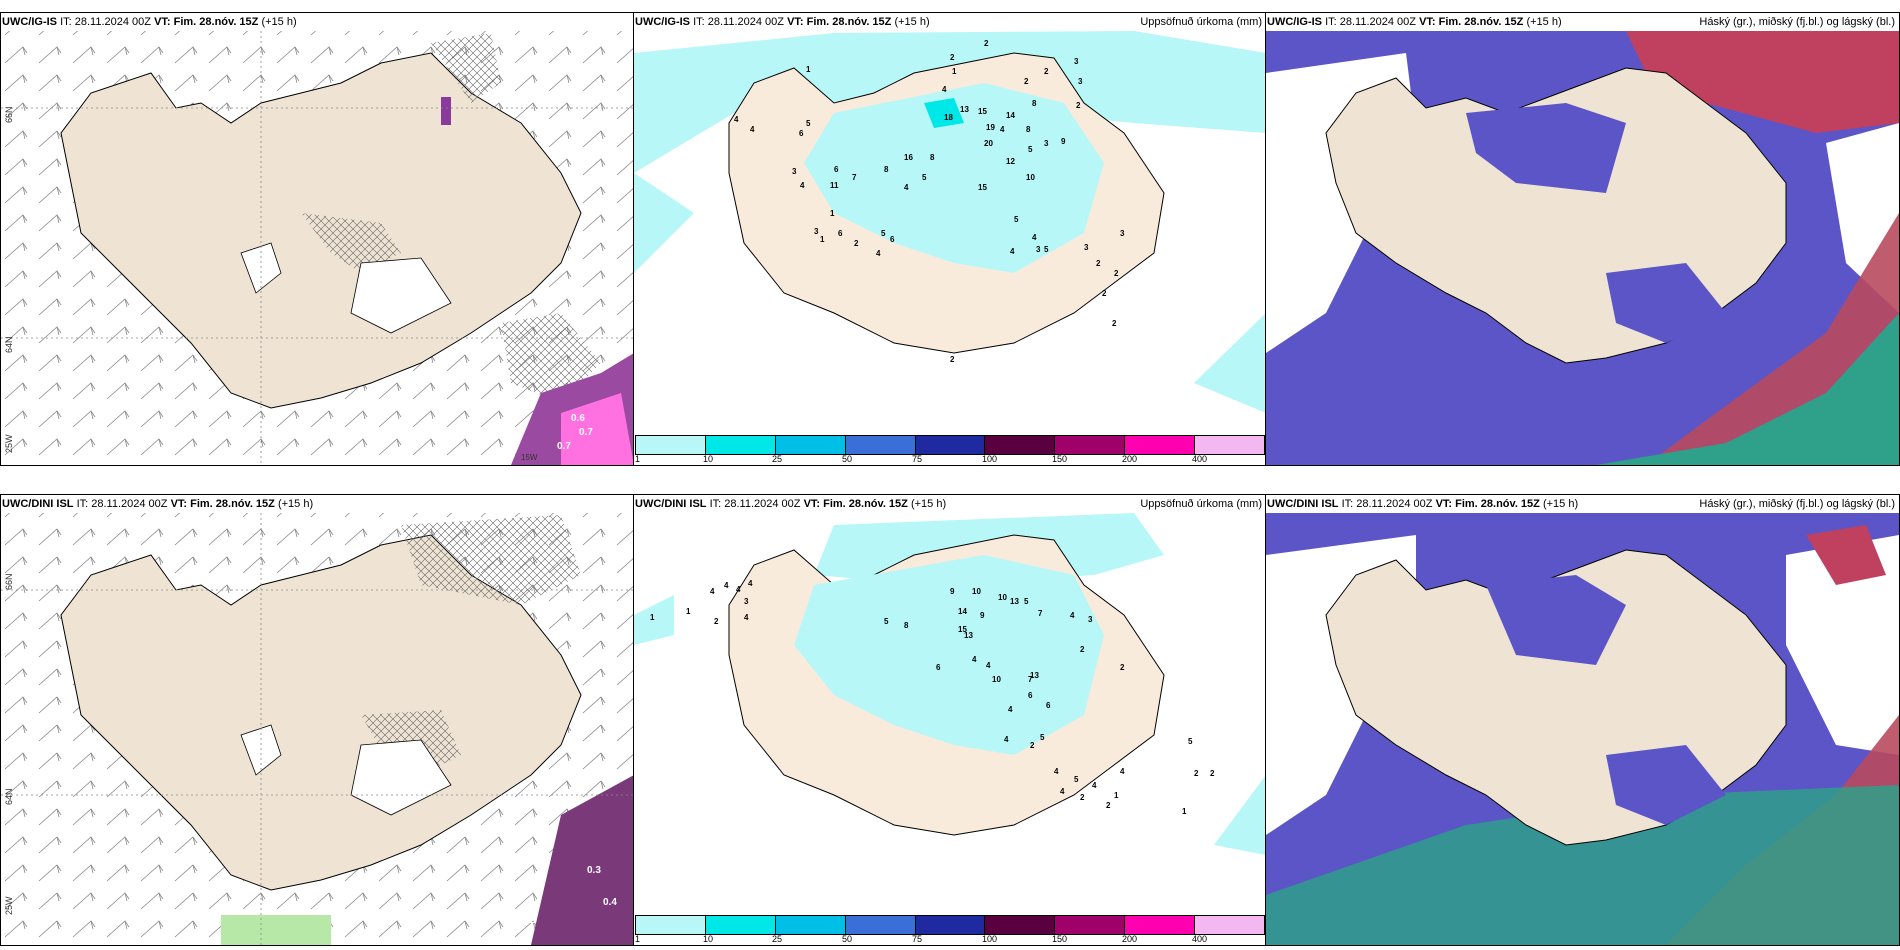 The width and height of the screenshot is (1900, 950). Describe the element at coordinates (908, 157) in the screenshot. I see `precip-value: 16` at that location.